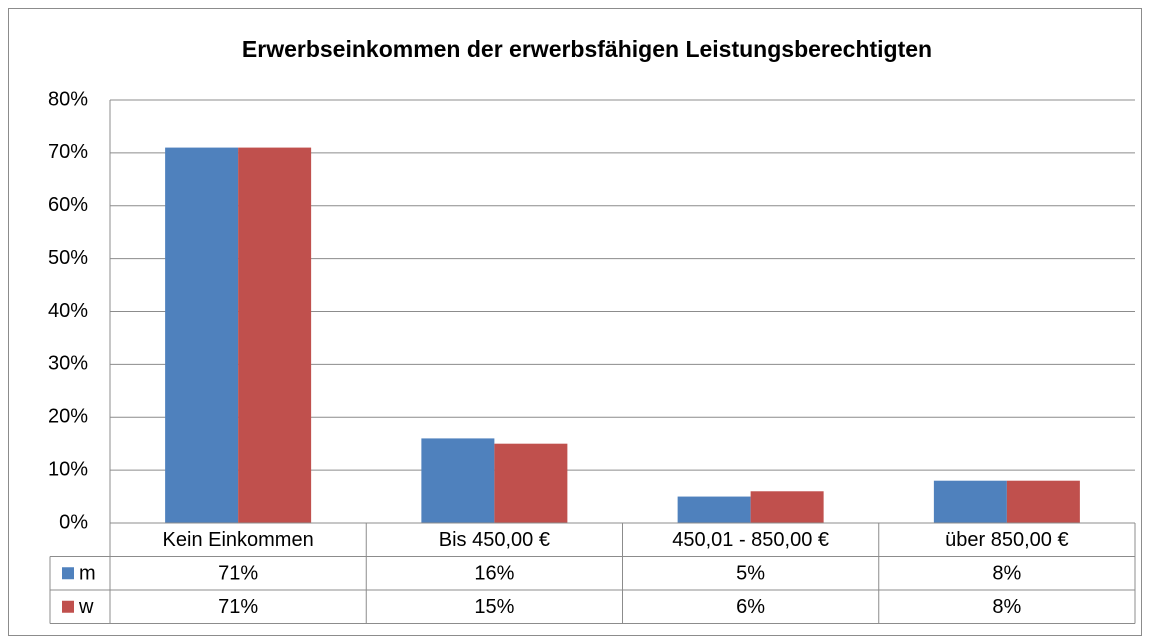 The height and width of the screenshot is (644, 1150). I want to click on x-tick-label: Bis 450,00 €, so click(494, 540).